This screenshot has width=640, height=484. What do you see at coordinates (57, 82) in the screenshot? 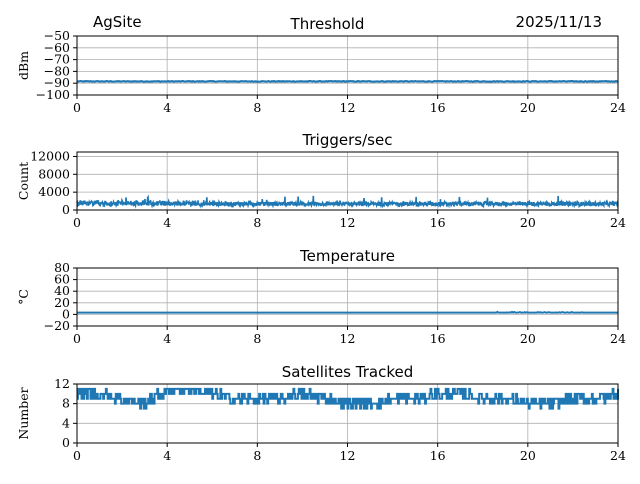
I see `threshold-ytick-label-4: −90` at bounding box center [57, 82].